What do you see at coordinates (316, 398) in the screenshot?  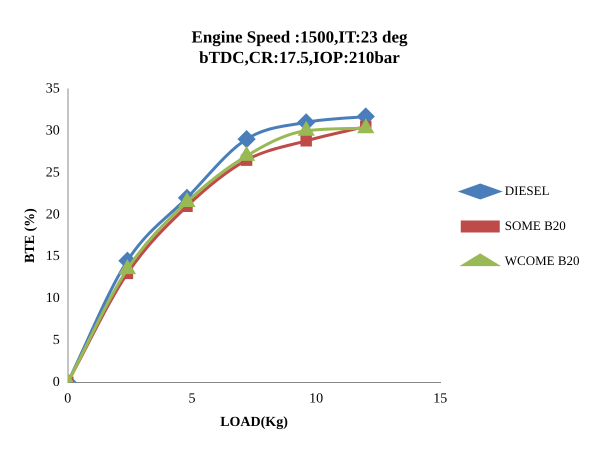 I see `x-tick-label: 10` at bounding box center [316, 398].